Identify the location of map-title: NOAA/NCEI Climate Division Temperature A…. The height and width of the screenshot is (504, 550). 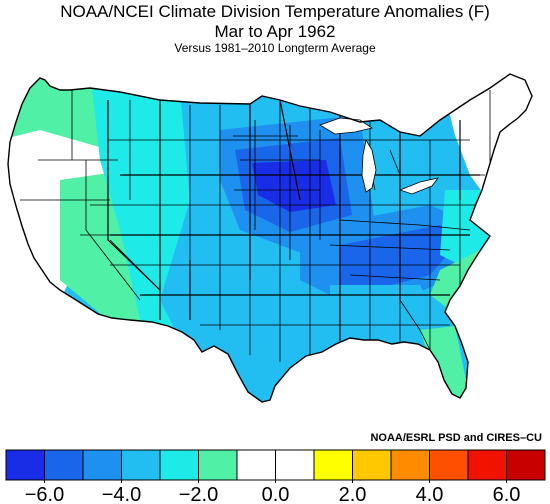
(275, 11).